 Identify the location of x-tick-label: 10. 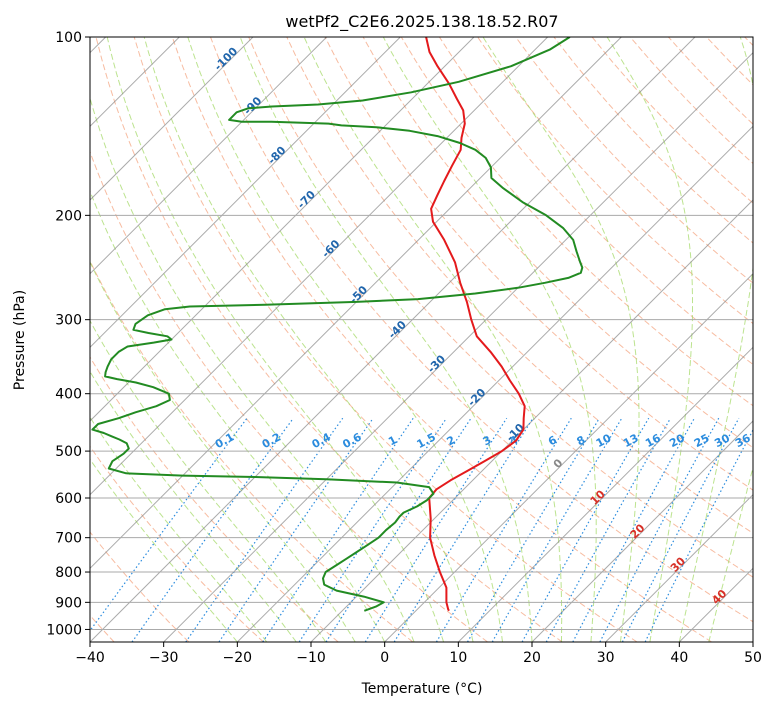
(458, 658).